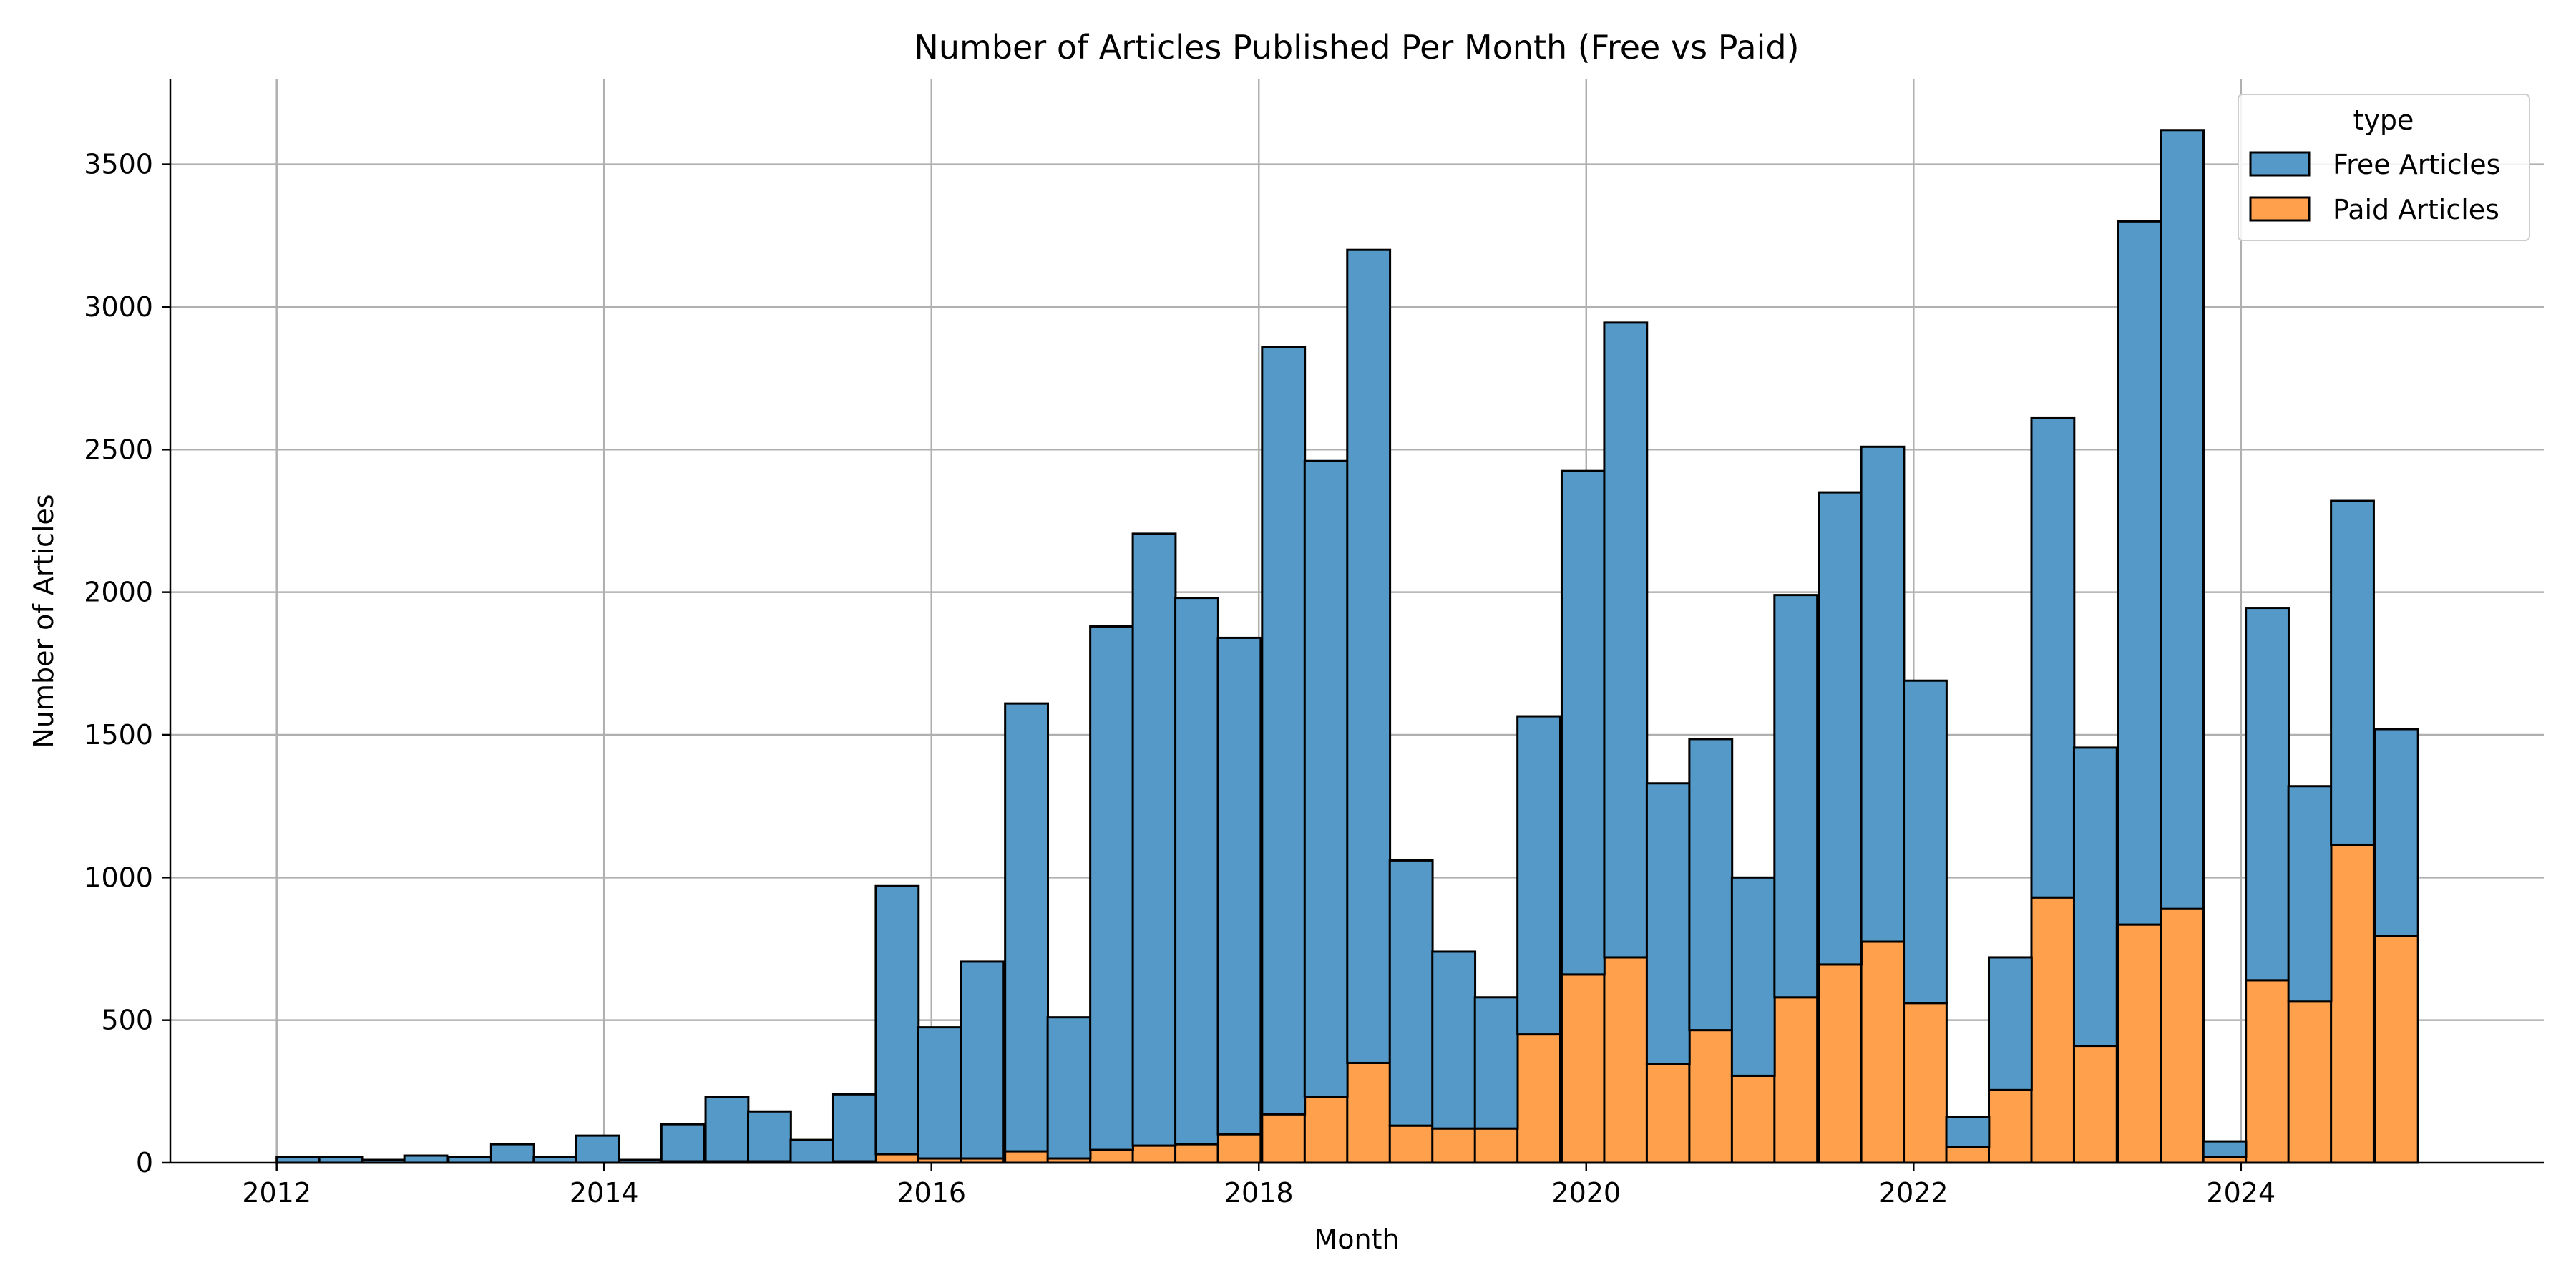 The height and width of the screenshot is (1288, 2576). I want to click on x-tick-label: 2012, so click(276, 1193).